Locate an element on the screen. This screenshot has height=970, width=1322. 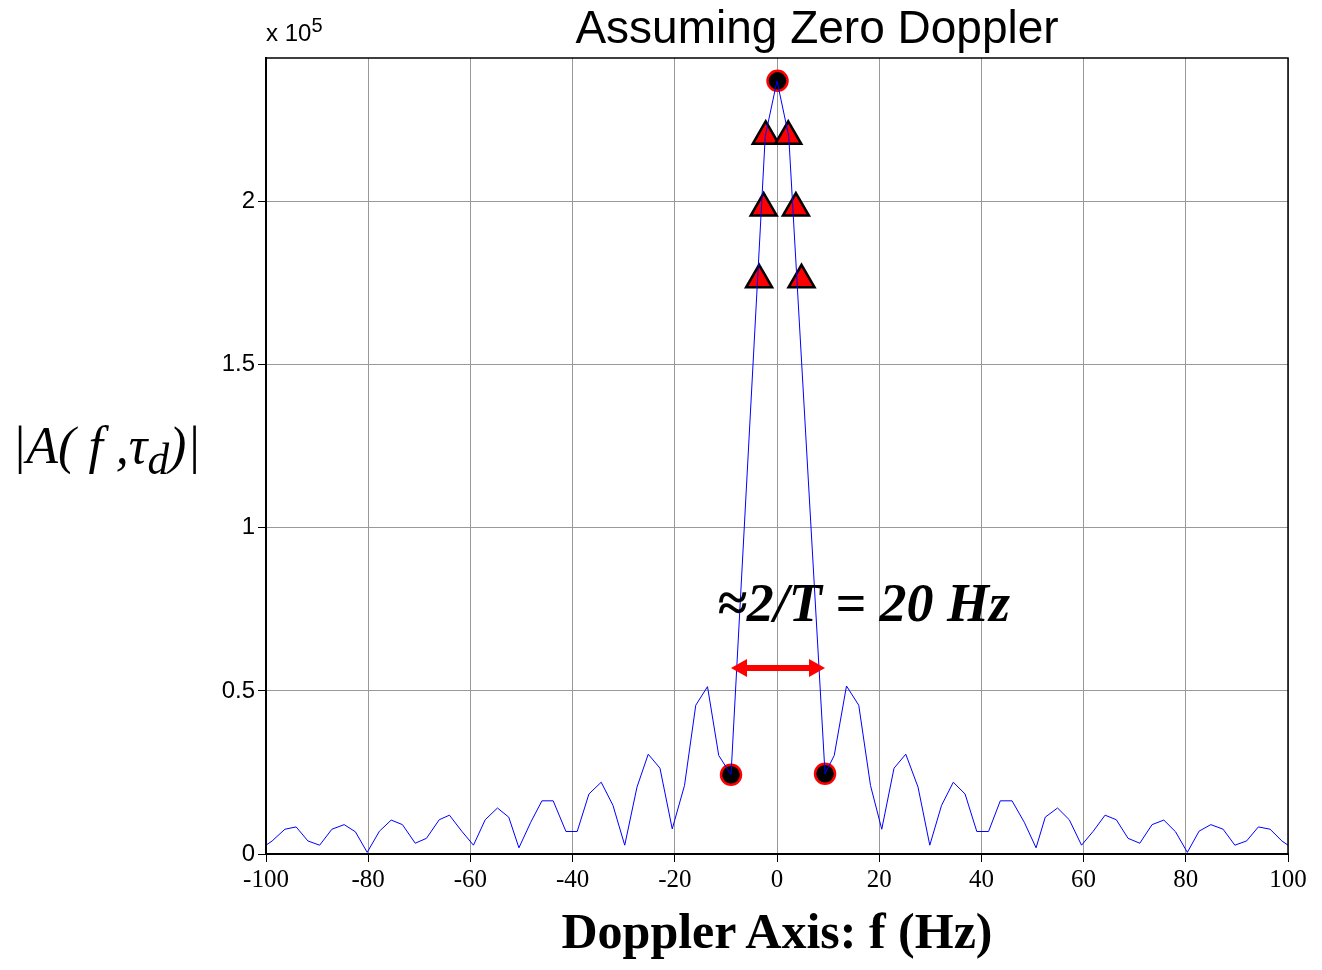
text: x 10$^{5}$ is located at coordinates (294, 30).